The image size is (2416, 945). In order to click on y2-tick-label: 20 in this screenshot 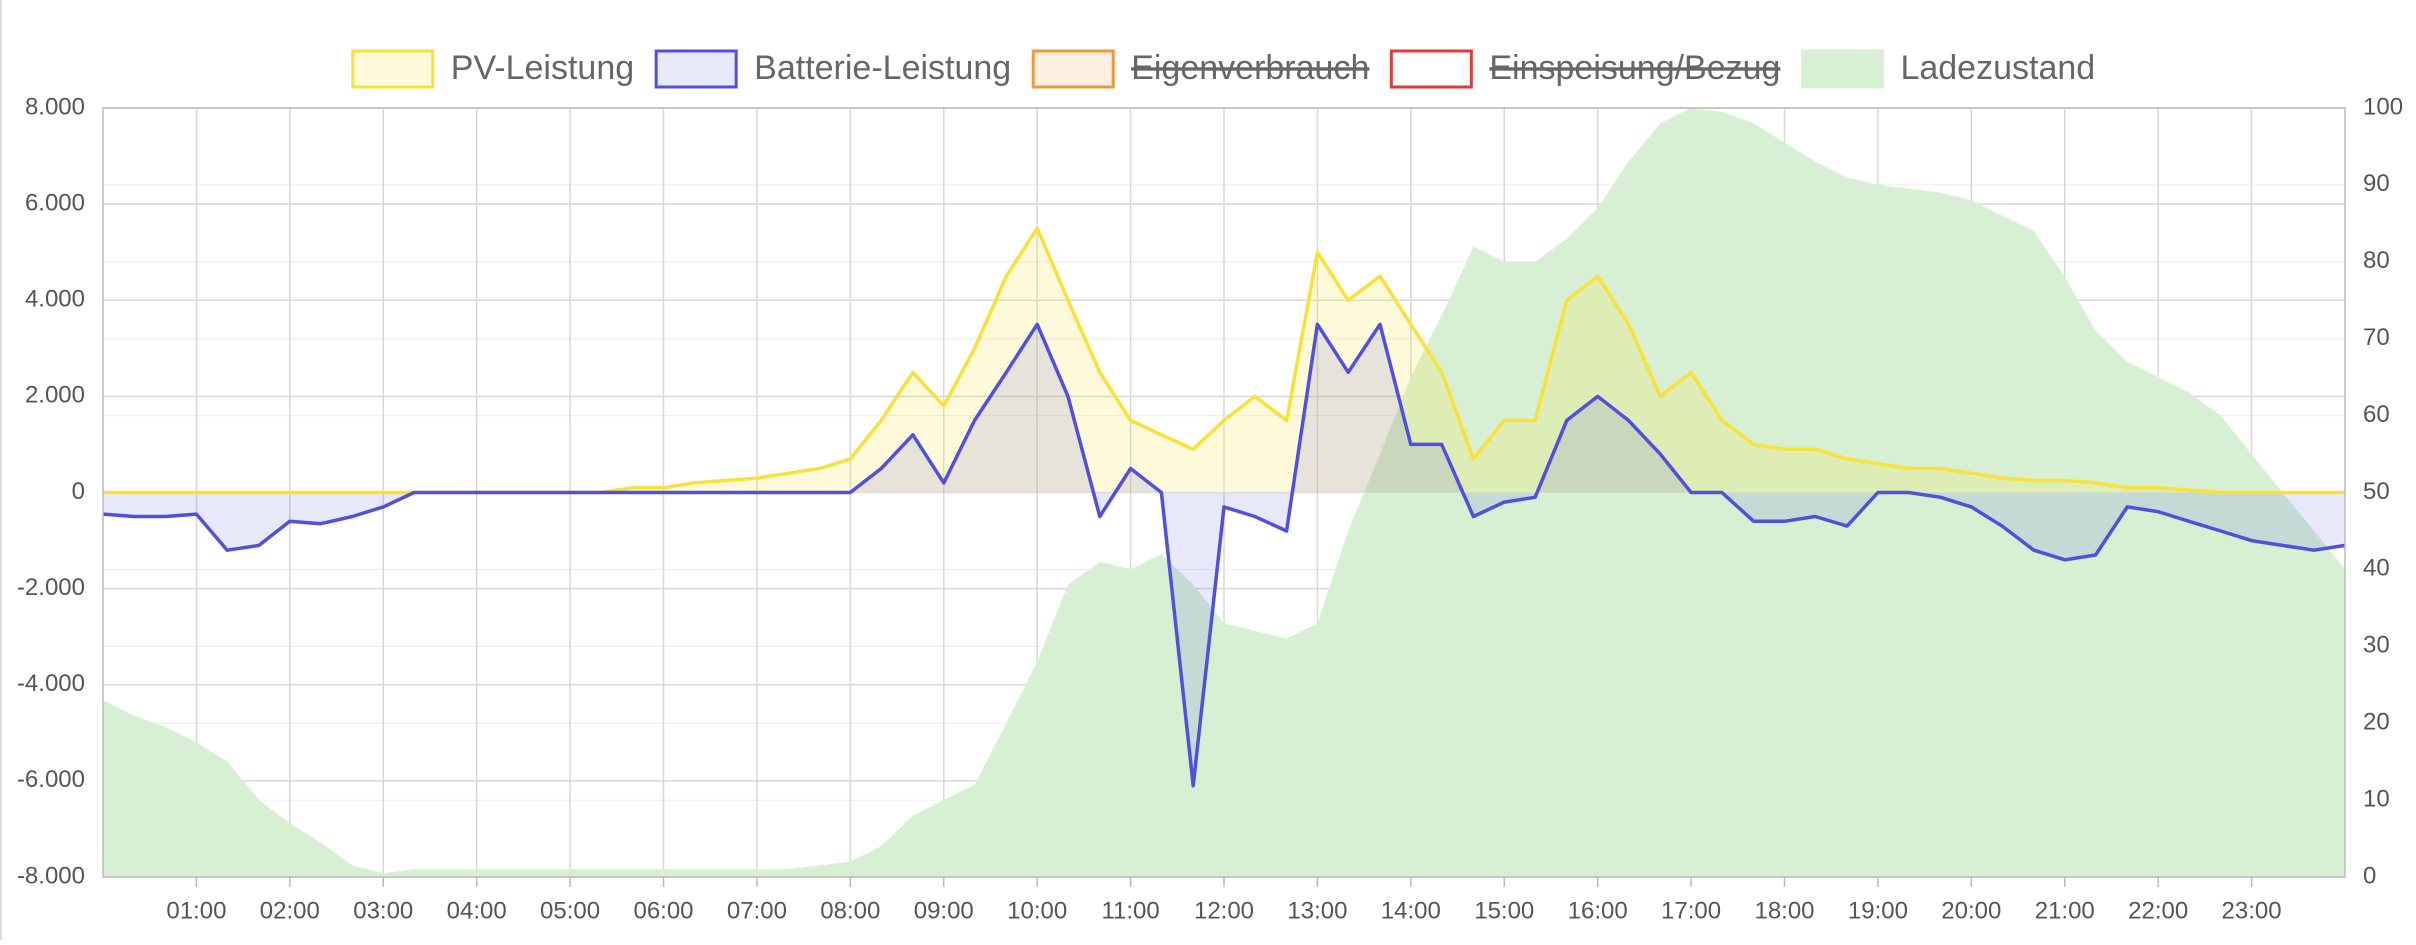, I will do `click(2376, 722)`.